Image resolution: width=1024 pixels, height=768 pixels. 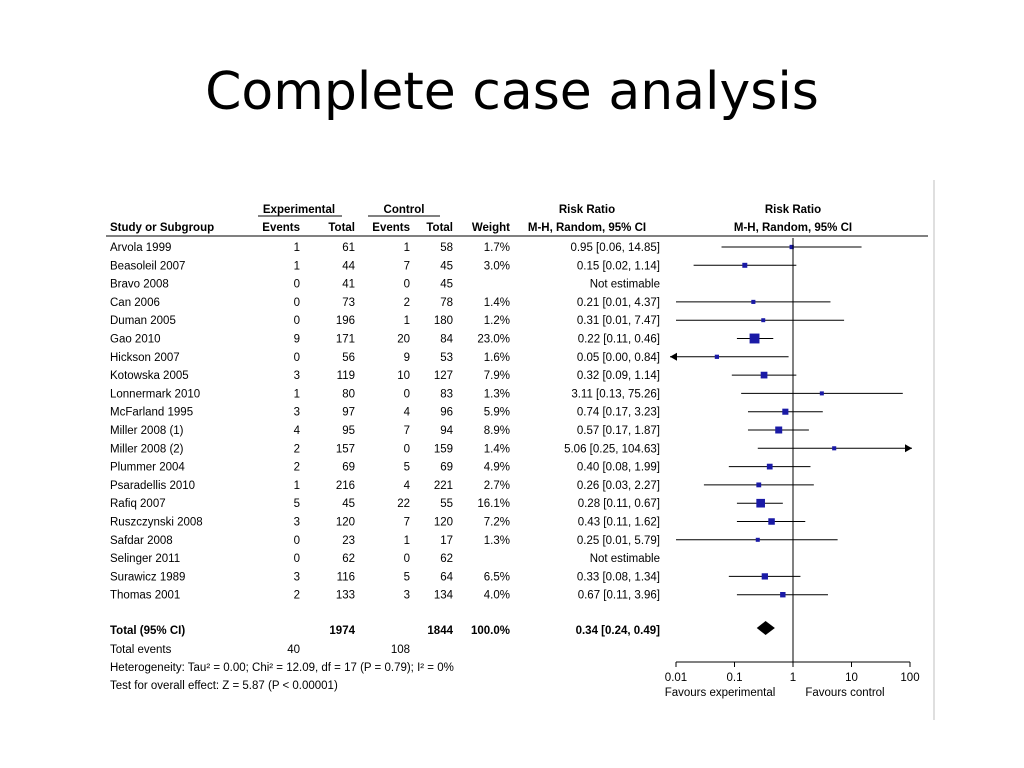 What do you see at coordinates (446, 340) in the screenshot?
I see `ctl-total: 84` at bounding box center [446, 340].